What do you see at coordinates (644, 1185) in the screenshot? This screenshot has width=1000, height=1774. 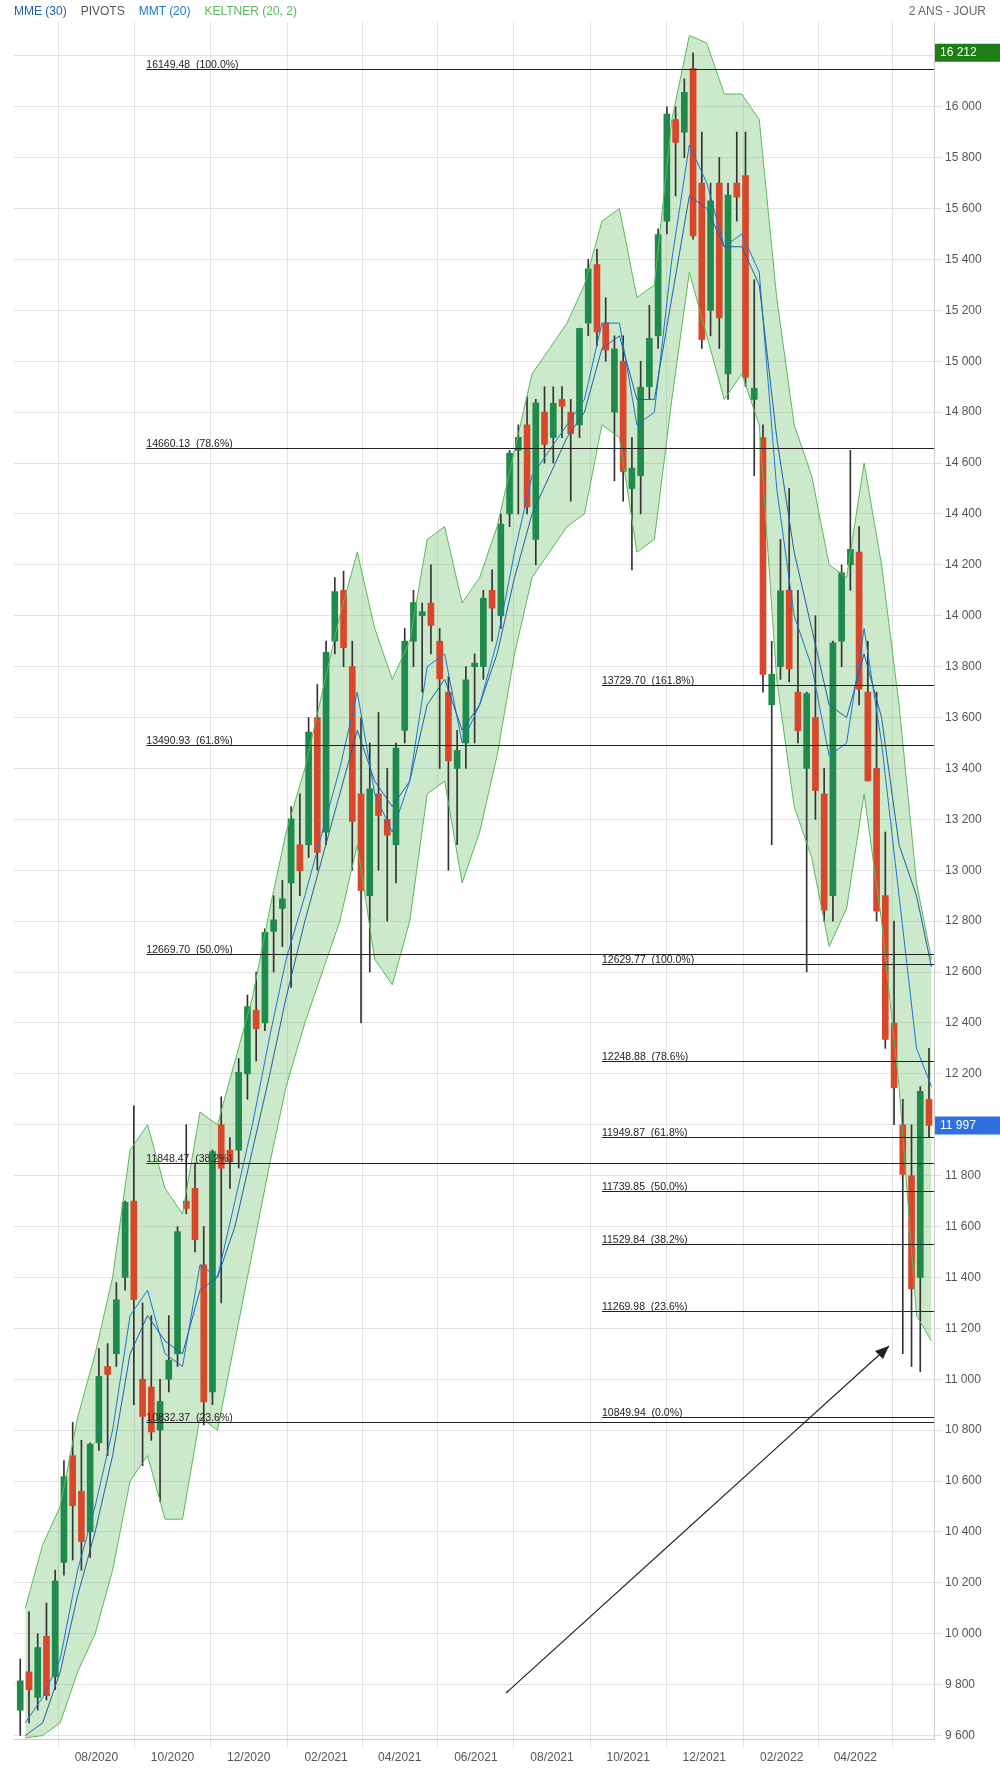 I see `annotation: 11739.85 (50.0%)` at bounding box center [644, 1185].